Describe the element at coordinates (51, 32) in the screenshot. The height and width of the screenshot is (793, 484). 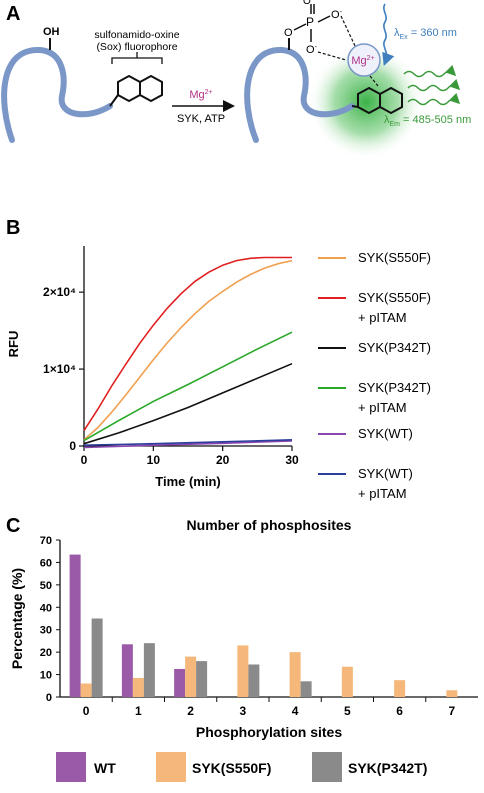
I see `hydroxyl-label: OH` at that location.